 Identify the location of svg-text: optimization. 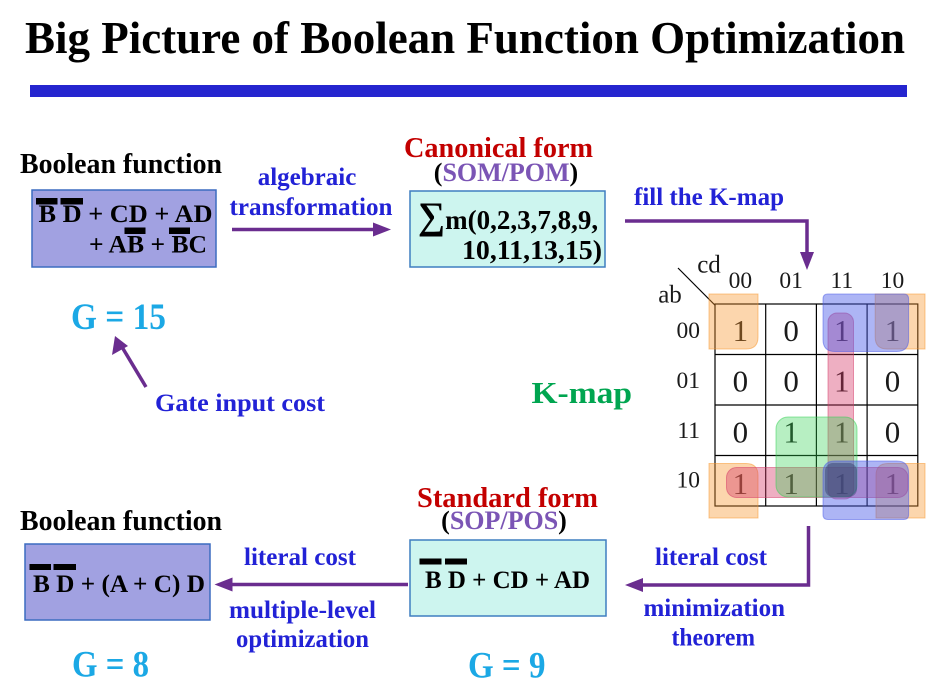
(302, 639).